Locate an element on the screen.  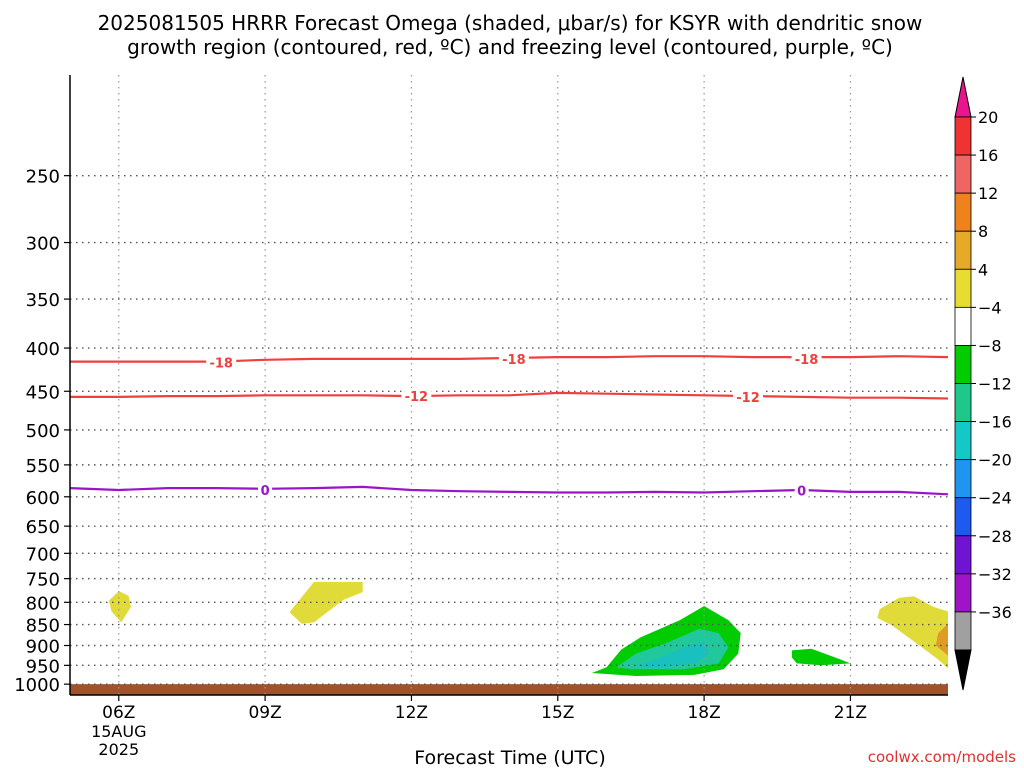
colorbar-label-4: 8 is located at coordinates (983, 231).